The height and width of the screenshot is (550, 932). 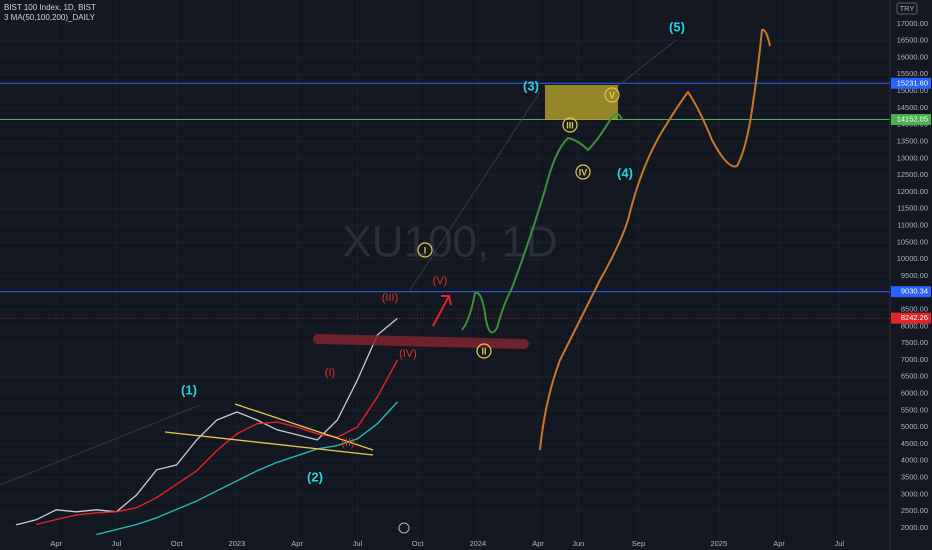 What do you see at coordinates (914, 342) in the screenshot?
I see `y-tick-label: 7500.00` at bounding box center [914, 342].